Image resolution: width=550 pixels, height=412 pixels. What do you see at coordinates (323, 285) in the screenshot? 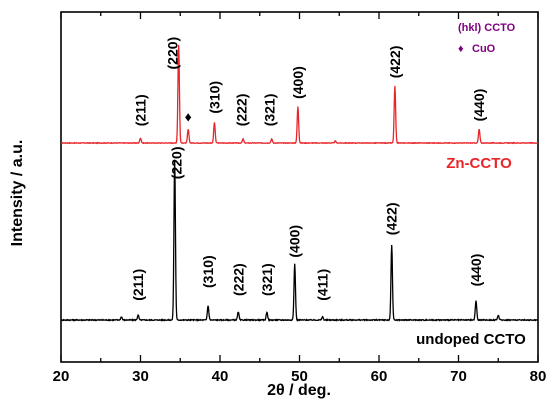
I see `peak-label: (411)` at bounding box center [323, 285].